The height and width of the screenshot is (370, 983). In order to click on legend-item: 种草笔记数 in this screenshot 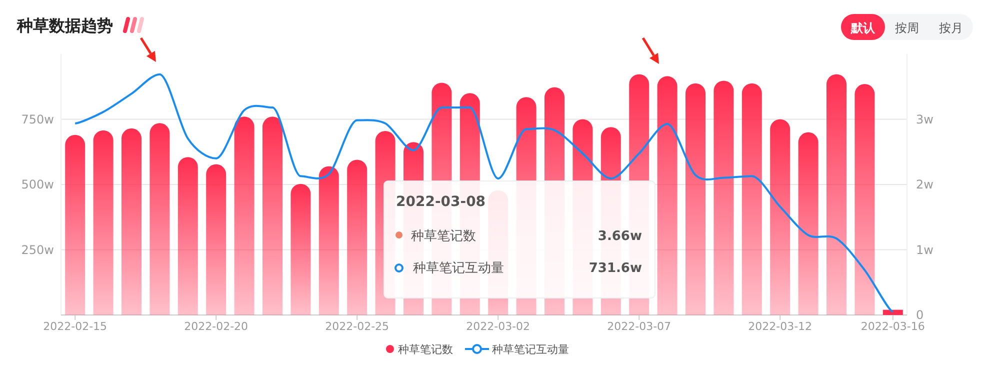, I will do `click(419, 349)`.